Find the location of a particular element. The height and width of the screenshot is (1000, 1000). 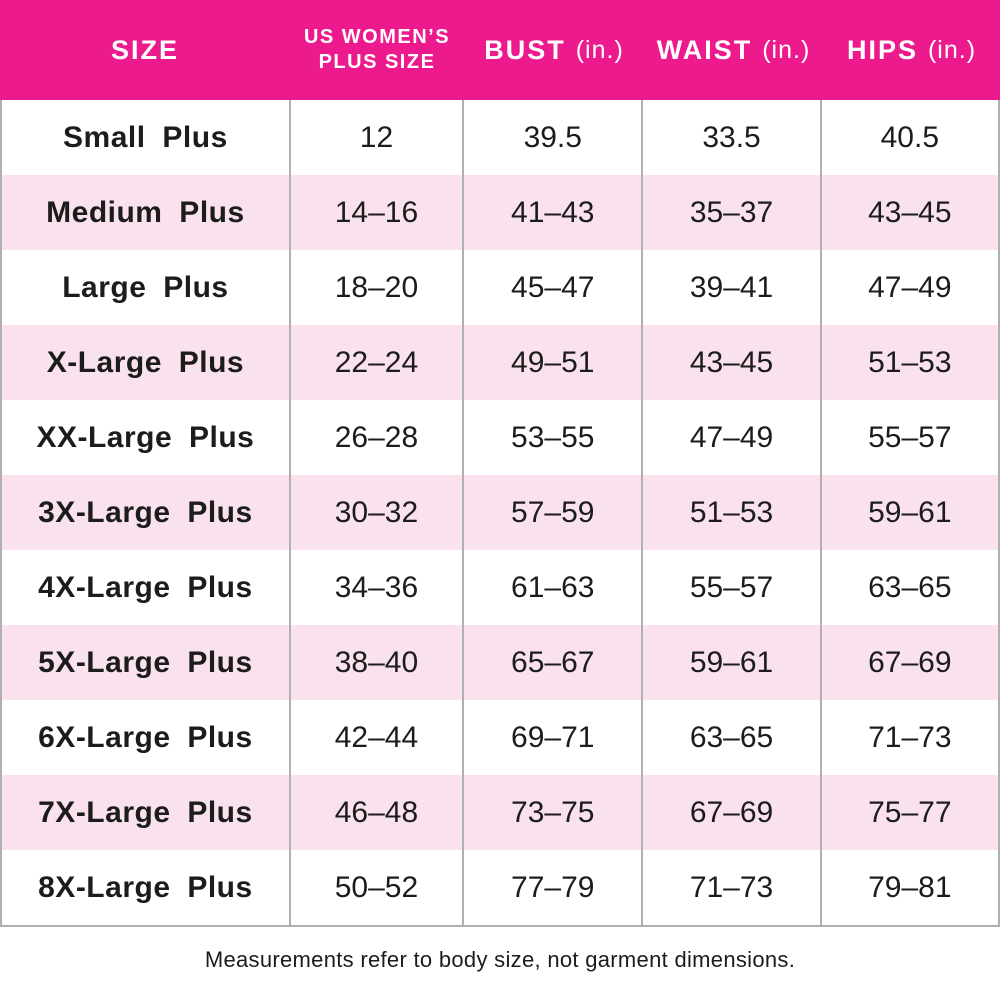

table-row: Small Plus 12 39.5 33.5 40.5 is located at coordinates (500, 137).